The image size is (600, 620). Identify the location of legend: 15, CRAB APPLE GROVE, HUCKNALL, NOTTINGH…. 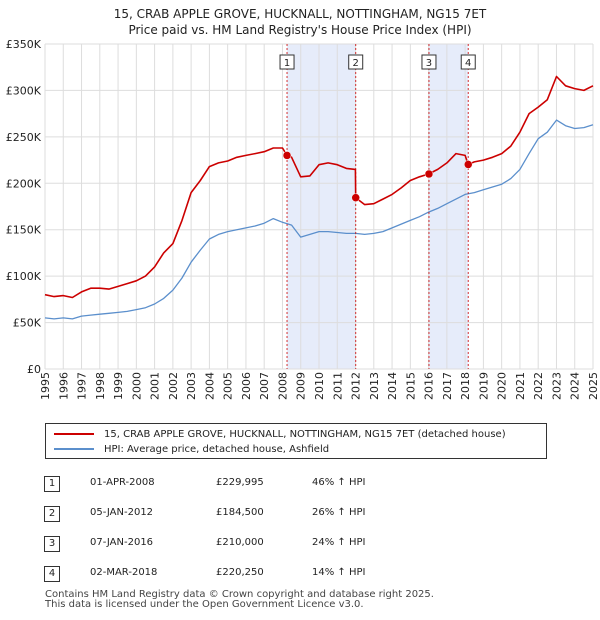
(296, 441).